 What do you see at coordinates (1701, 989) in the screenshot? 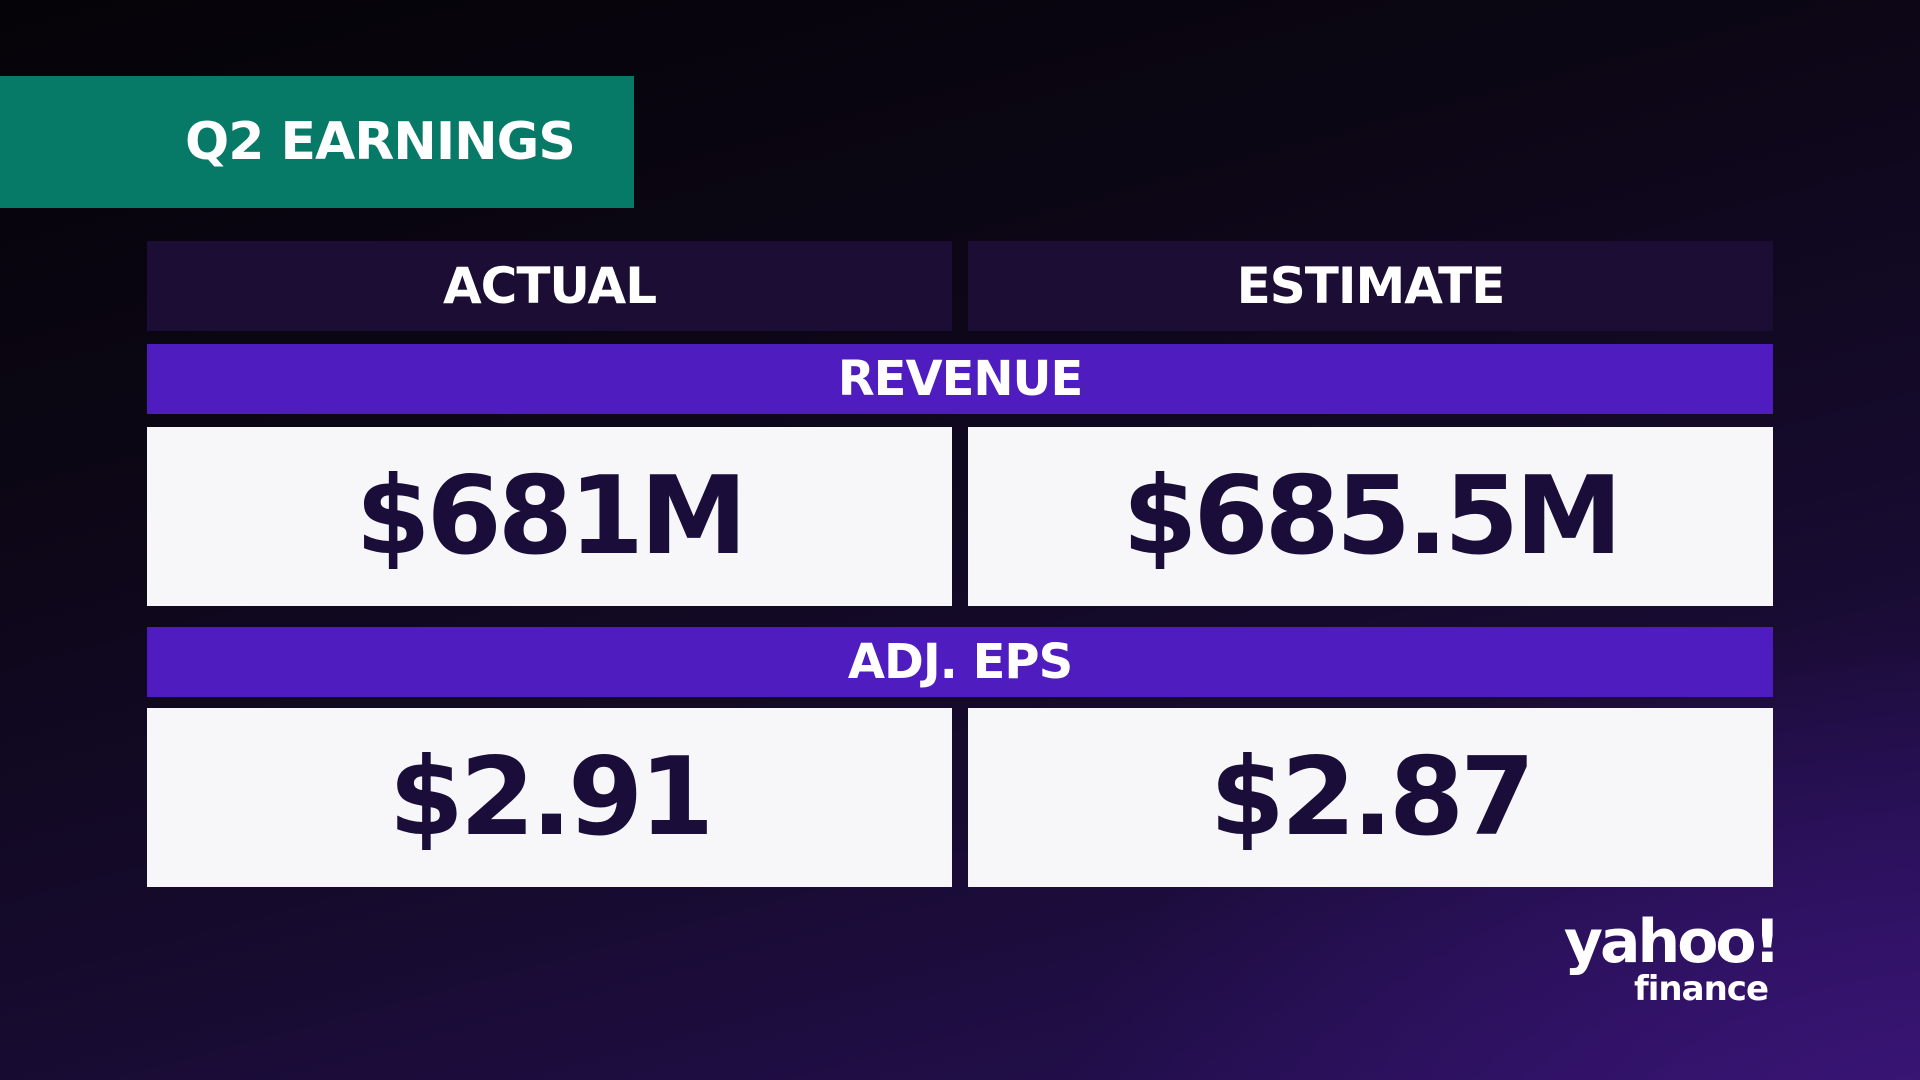
I see `logo-sub-text: finance` at bounding box center [1701, 989].